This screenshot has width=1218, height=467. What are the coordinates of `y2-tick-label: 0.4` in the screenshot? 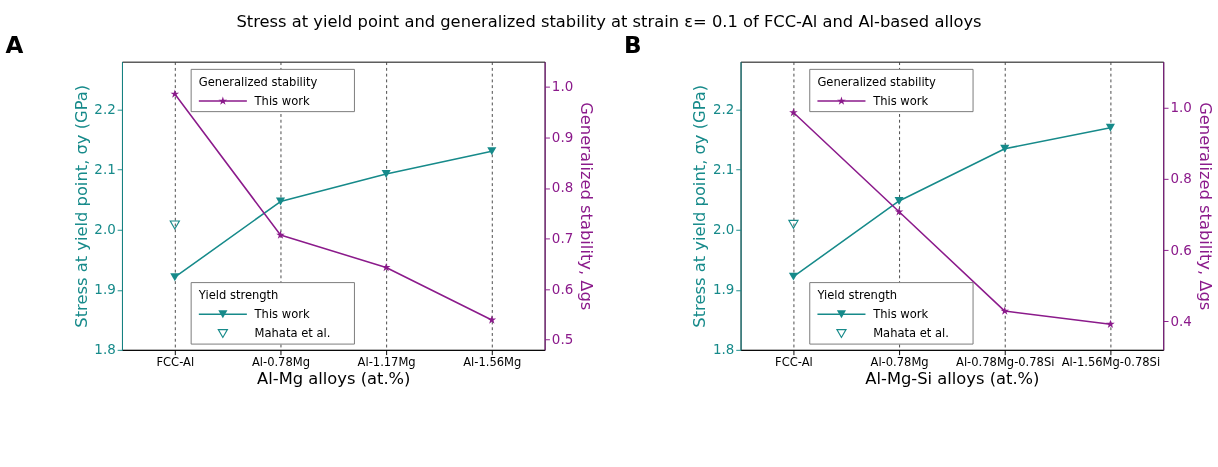 It's located at (1181, 321).